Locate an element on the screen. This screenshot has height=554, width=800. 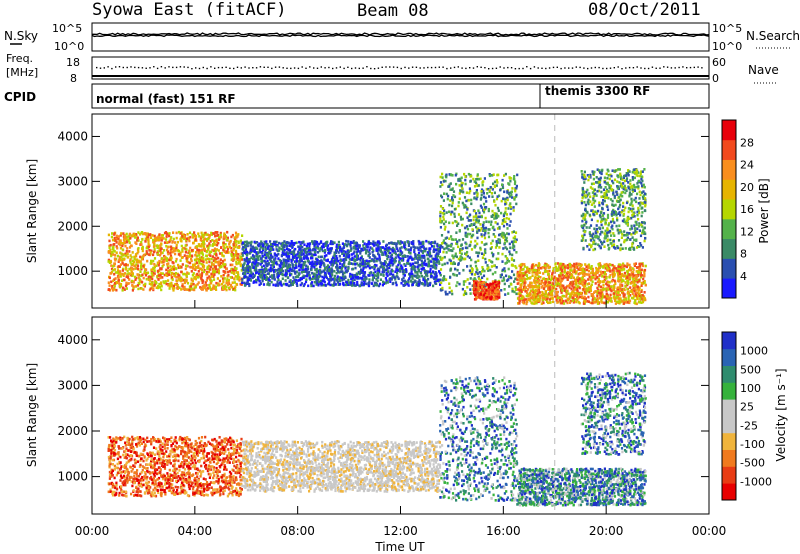
nave-tick-bottom: 0 is located at coordinates (715, 78).